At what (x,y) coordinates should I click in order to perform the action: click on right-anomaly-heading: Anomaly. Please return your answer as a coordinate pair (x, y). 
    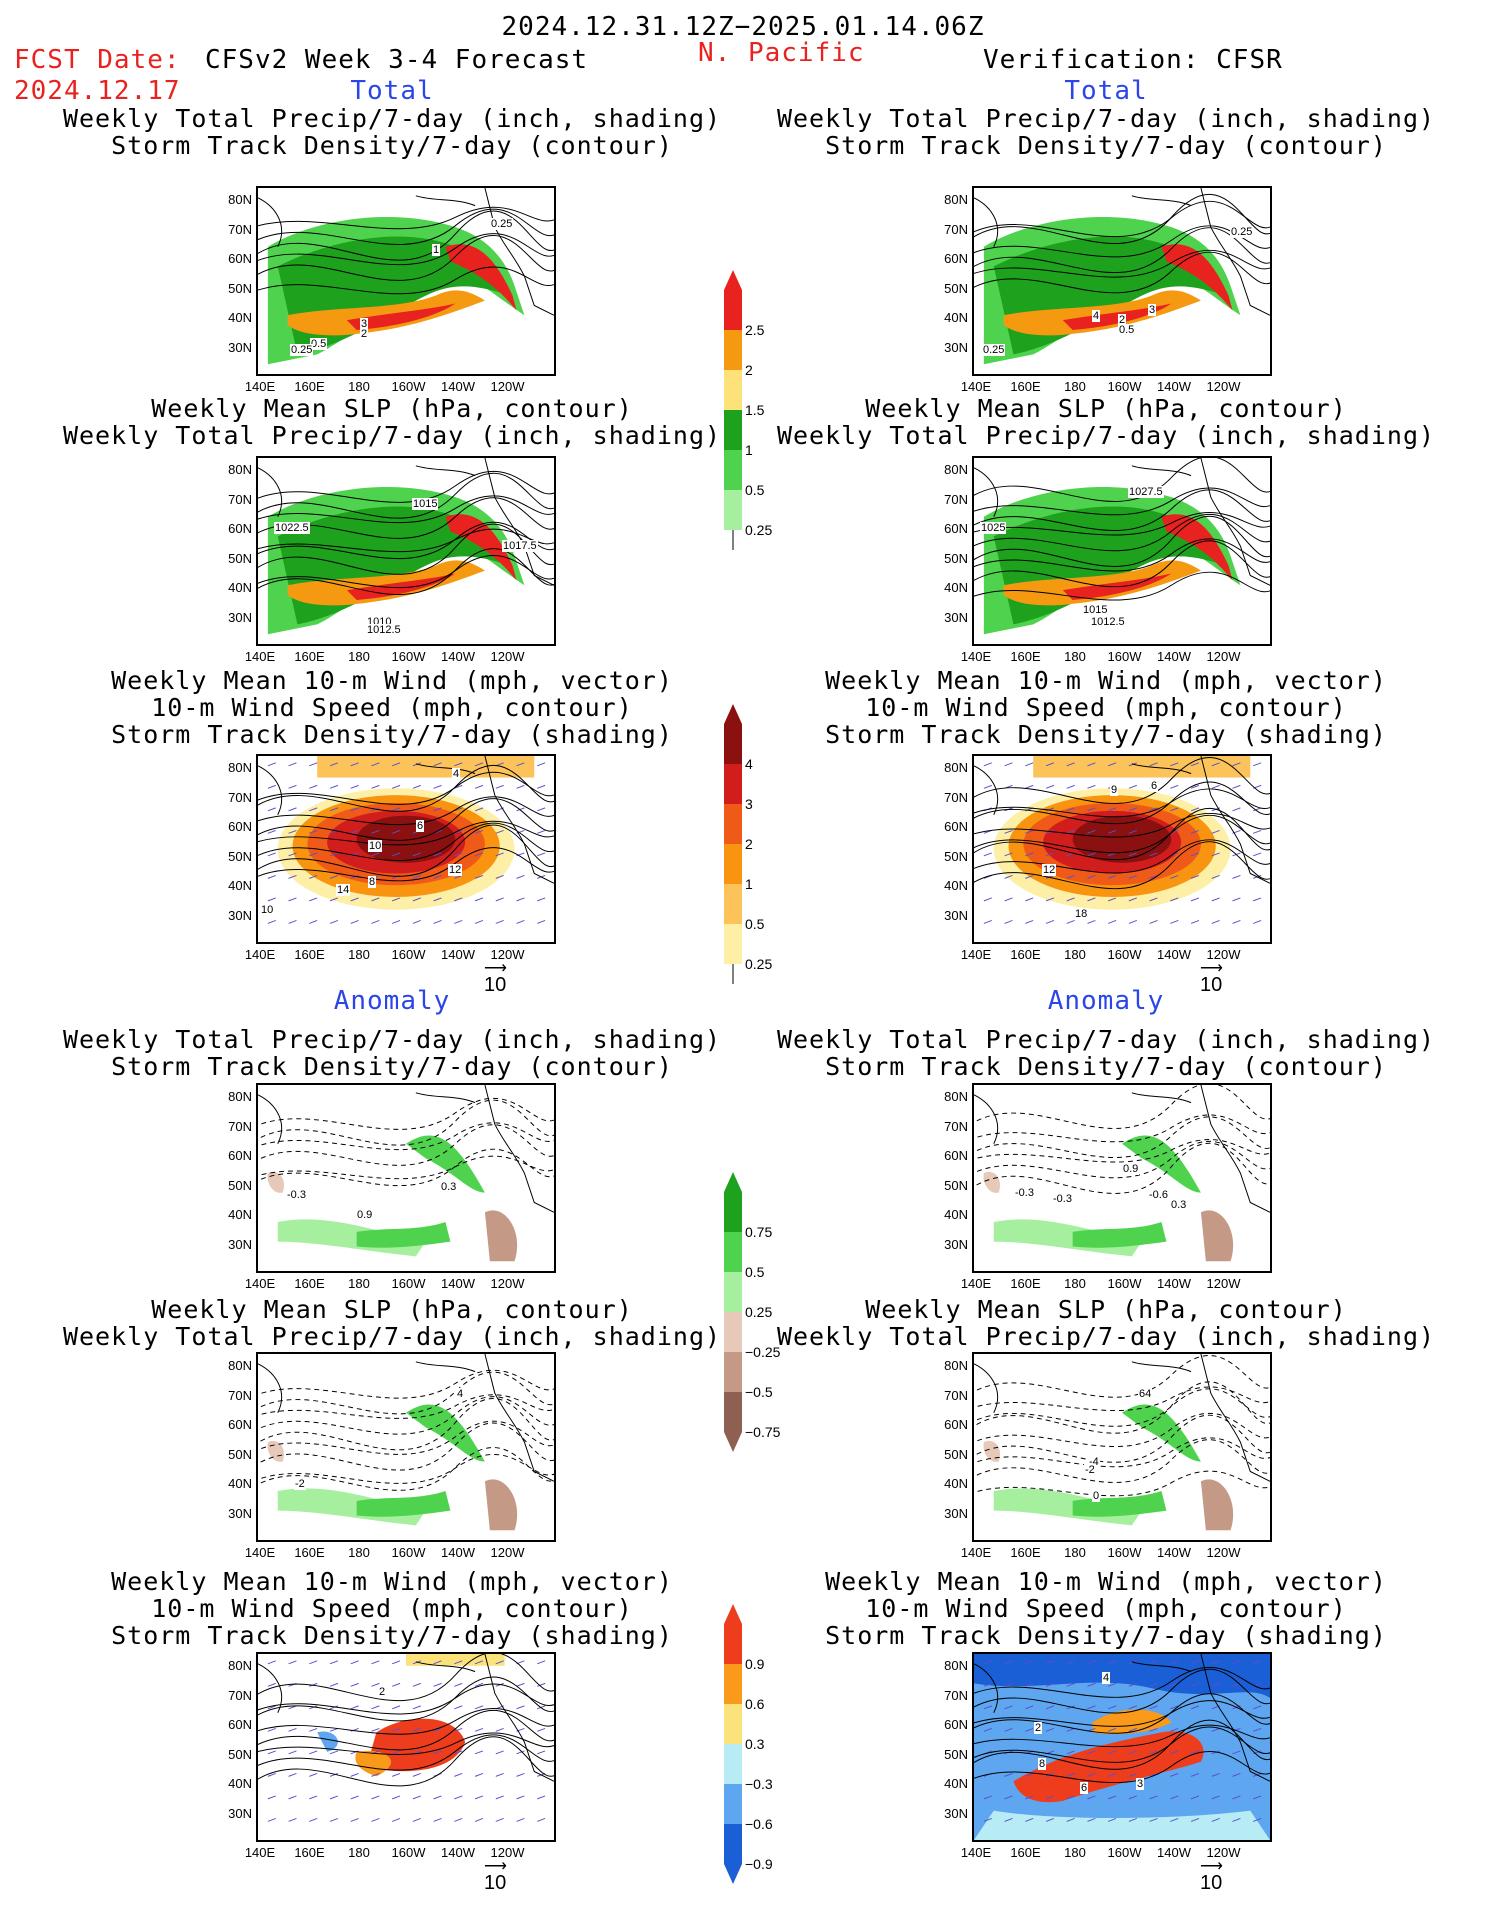
    Looking at the image, I should click on (1106, 1001).